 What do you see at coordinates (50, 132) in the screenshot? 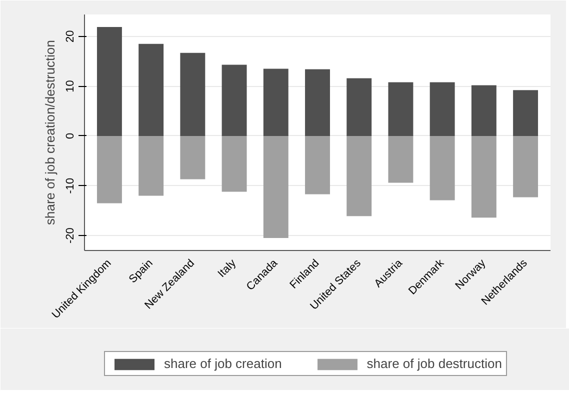
I see `y-axis-title: share of job creation/destruction` at bounding box center [50, 132].